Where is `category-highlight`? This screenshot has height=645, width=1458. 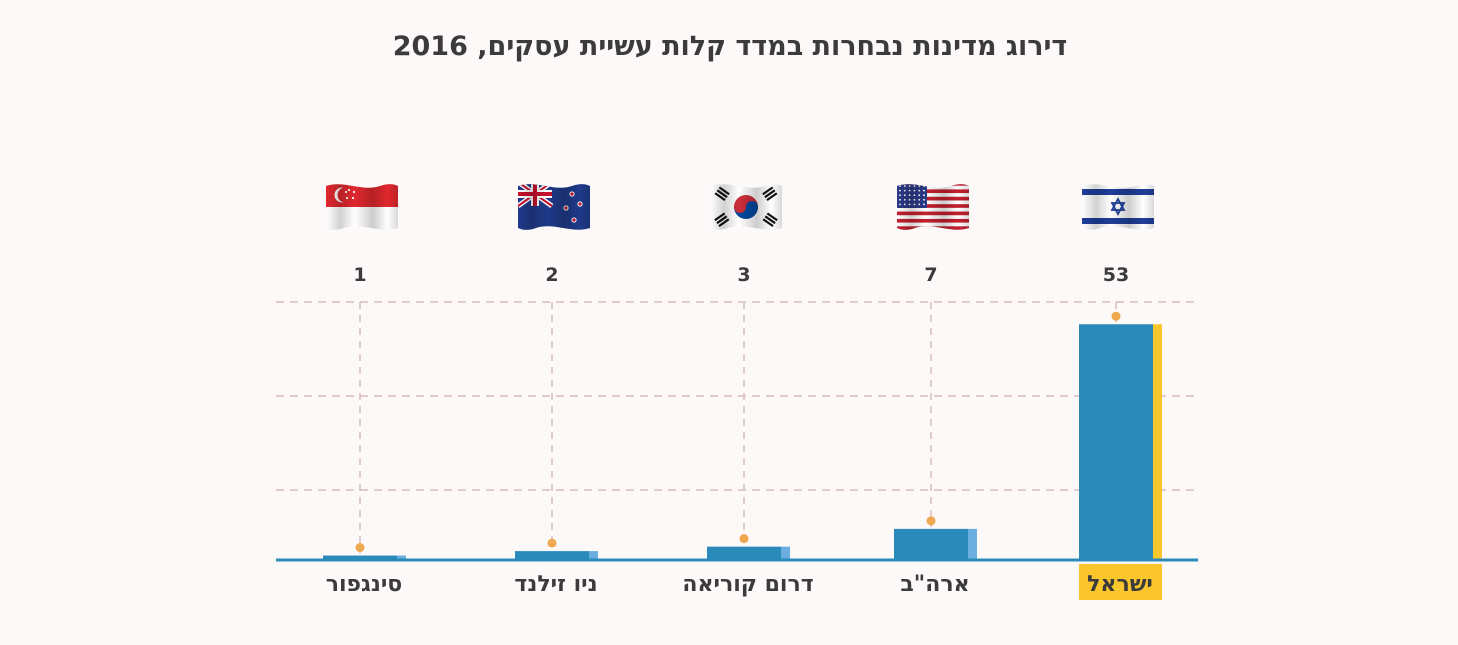
category-highlight is located at coordinates (1120, 582).